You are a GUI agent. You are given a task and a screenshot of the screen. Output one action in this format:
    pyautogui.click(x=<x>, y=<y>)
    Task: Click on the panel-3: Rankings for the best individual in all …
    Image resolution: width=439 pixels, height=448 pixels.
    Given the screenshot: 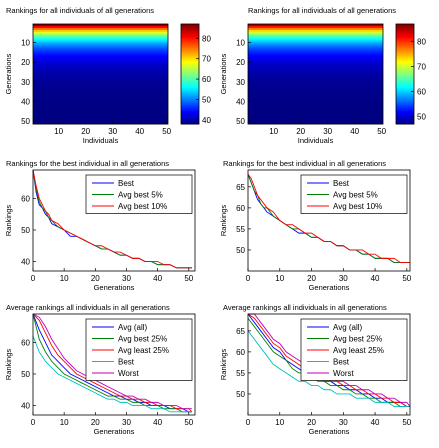 What is the action you would take?
    pyautogui.click(x=100, y=225)
    